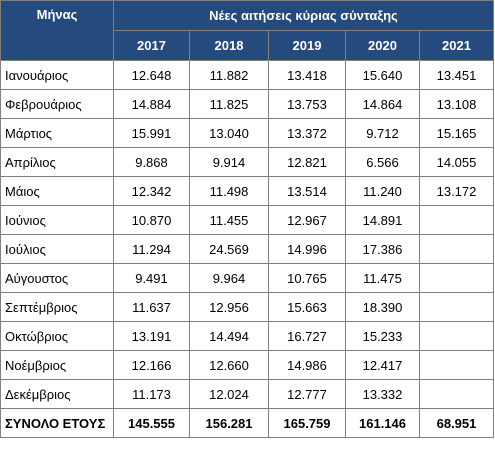 This screenshot has height=451, width=495. I want to click on cell: 13.191, so click(151, 336).